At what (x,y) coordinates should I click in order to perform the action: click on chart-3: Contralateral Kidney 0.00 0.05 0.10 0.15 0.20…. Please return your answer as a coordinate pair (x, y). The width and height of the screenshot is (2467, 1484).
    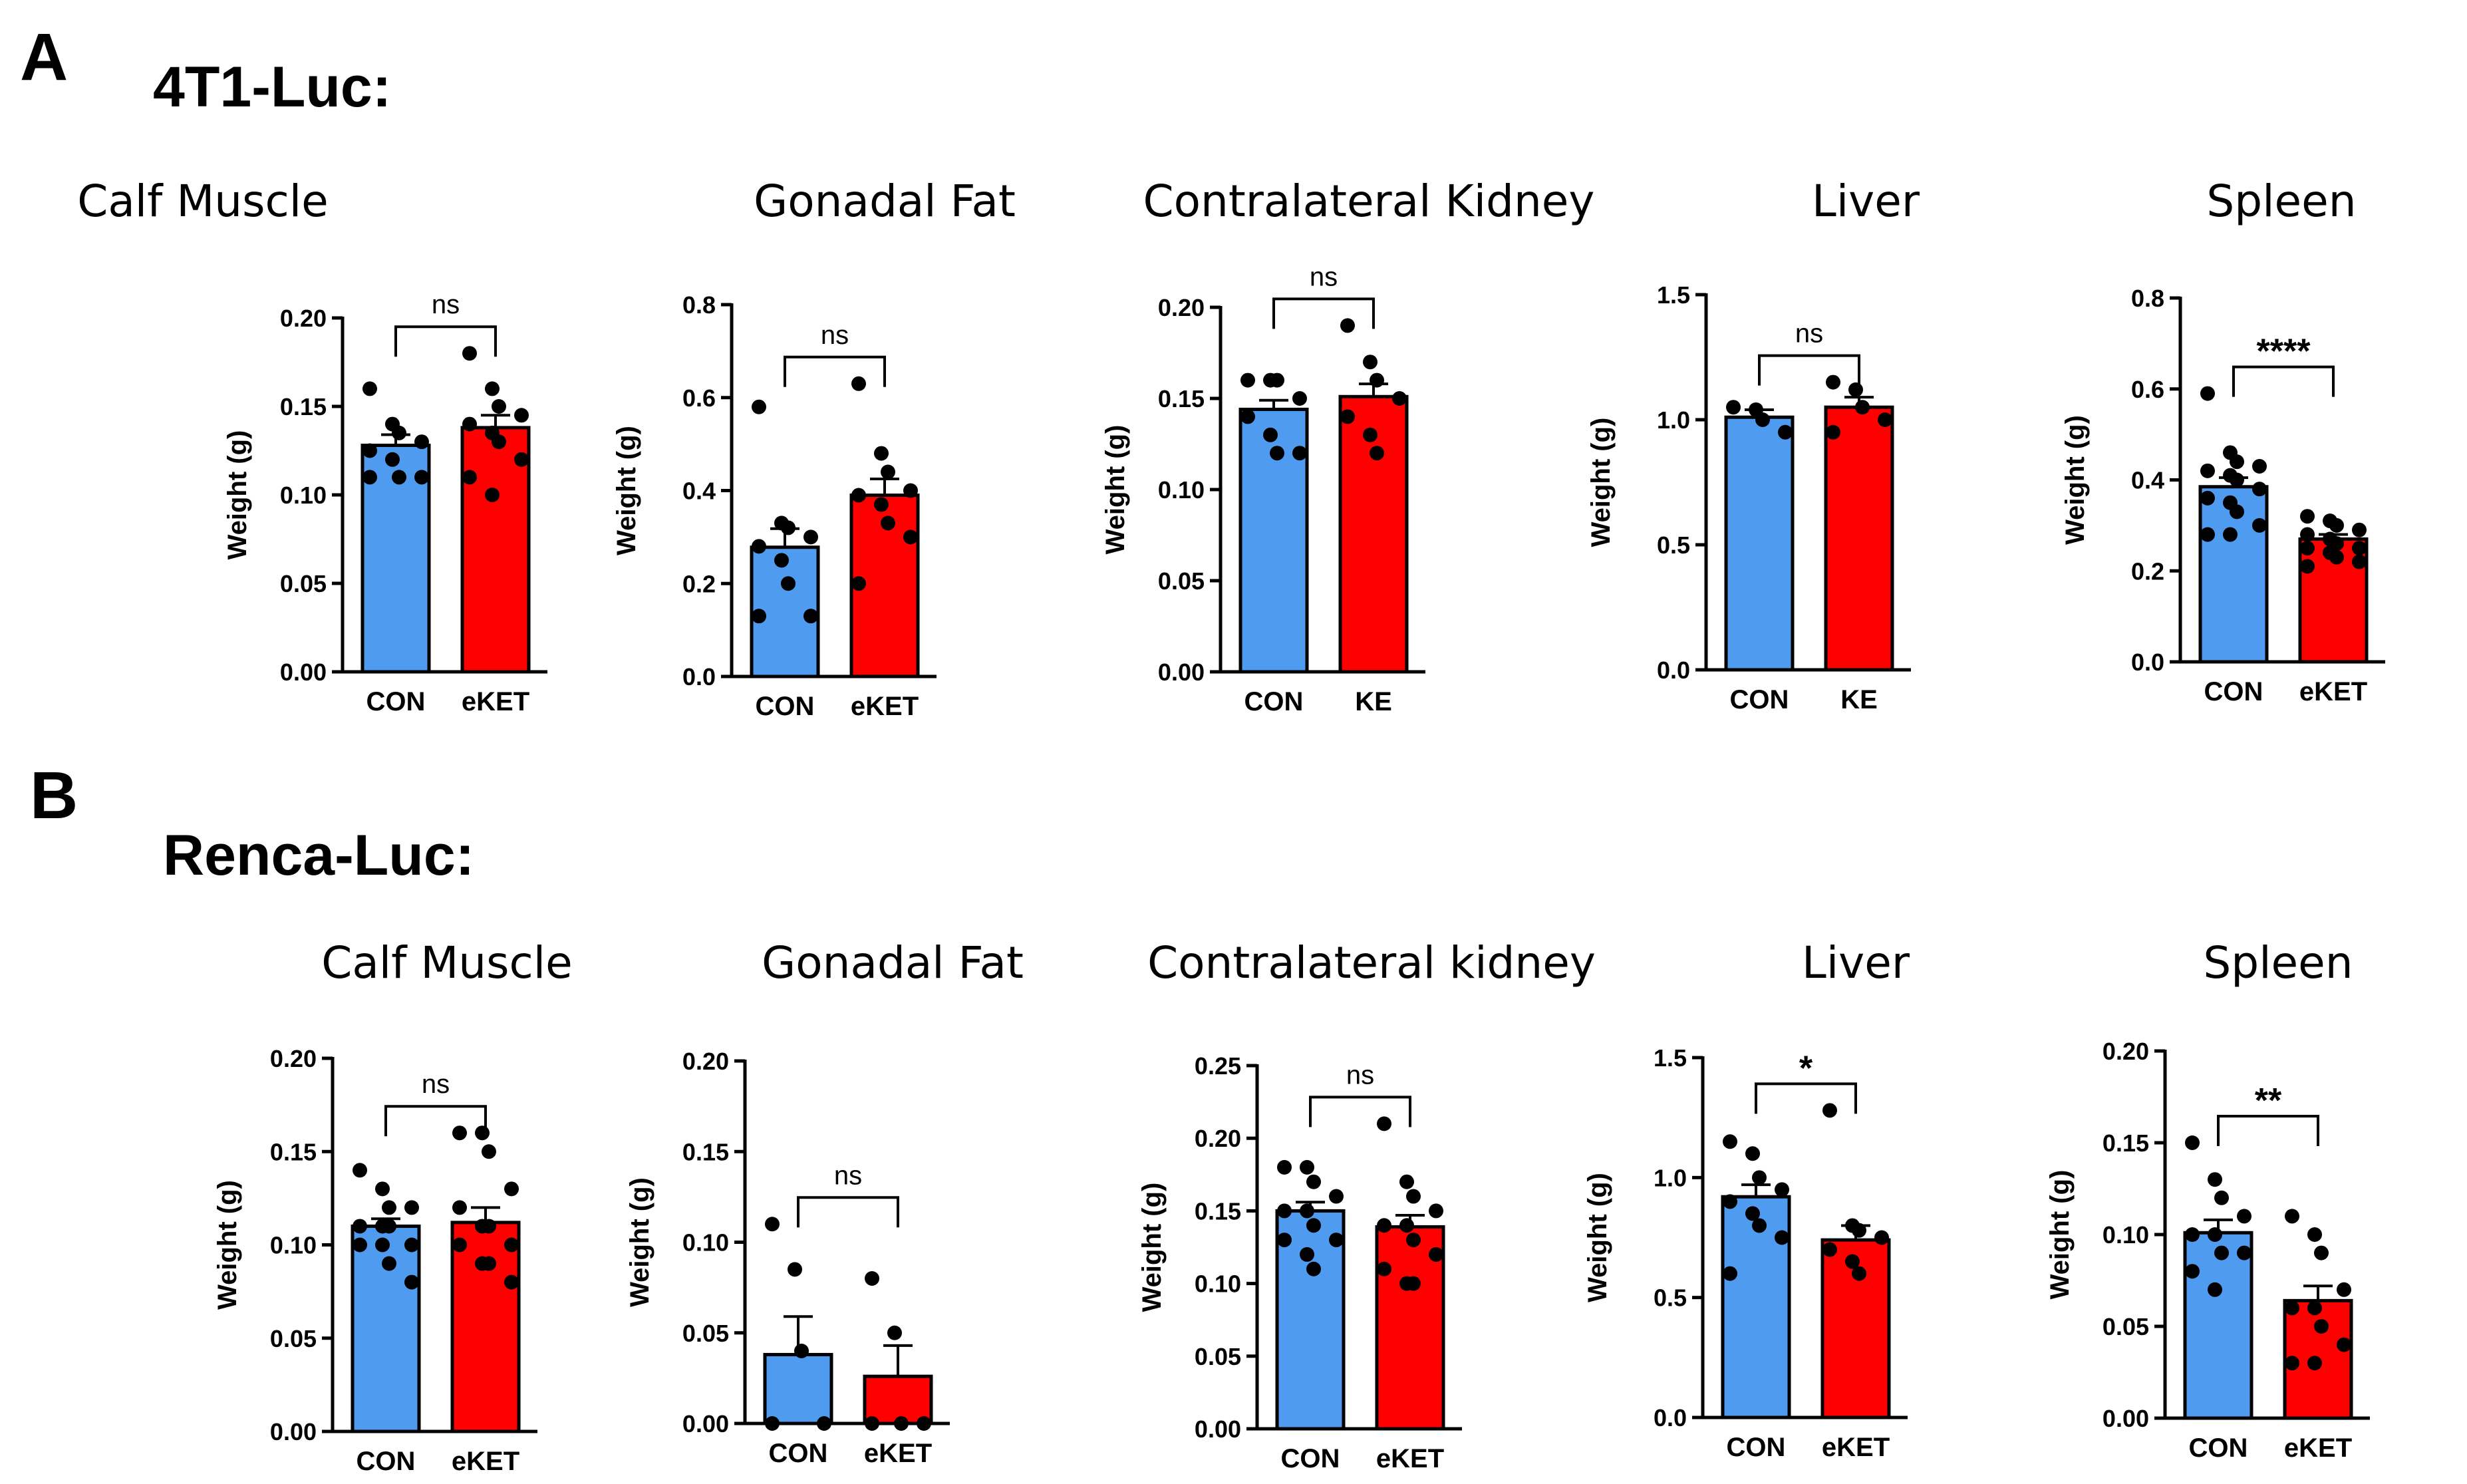
    Looking at the image, I should click on (1348, 446).